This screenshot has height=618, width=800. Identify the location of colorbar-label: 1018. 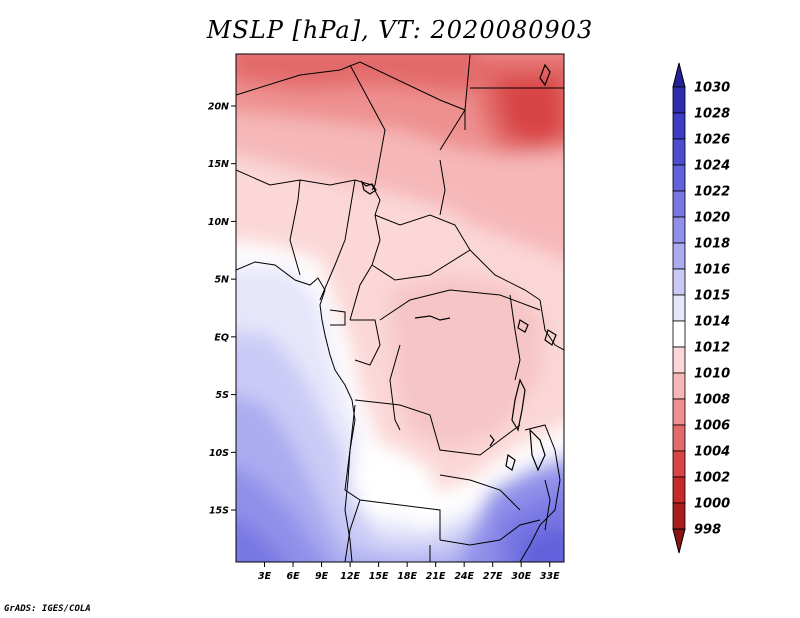
(712, 244).